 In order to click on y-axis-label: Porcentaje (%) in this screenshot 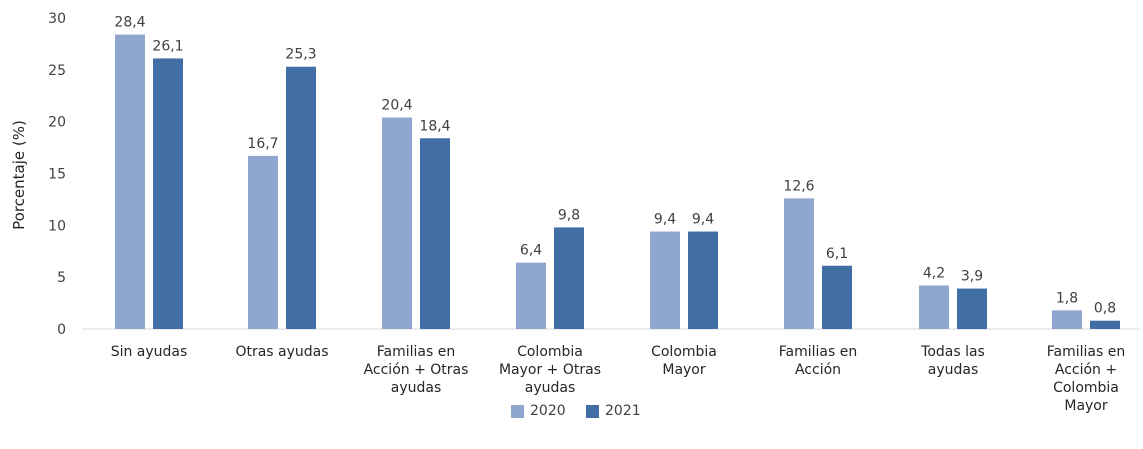, I will do `click(19, 175)`.